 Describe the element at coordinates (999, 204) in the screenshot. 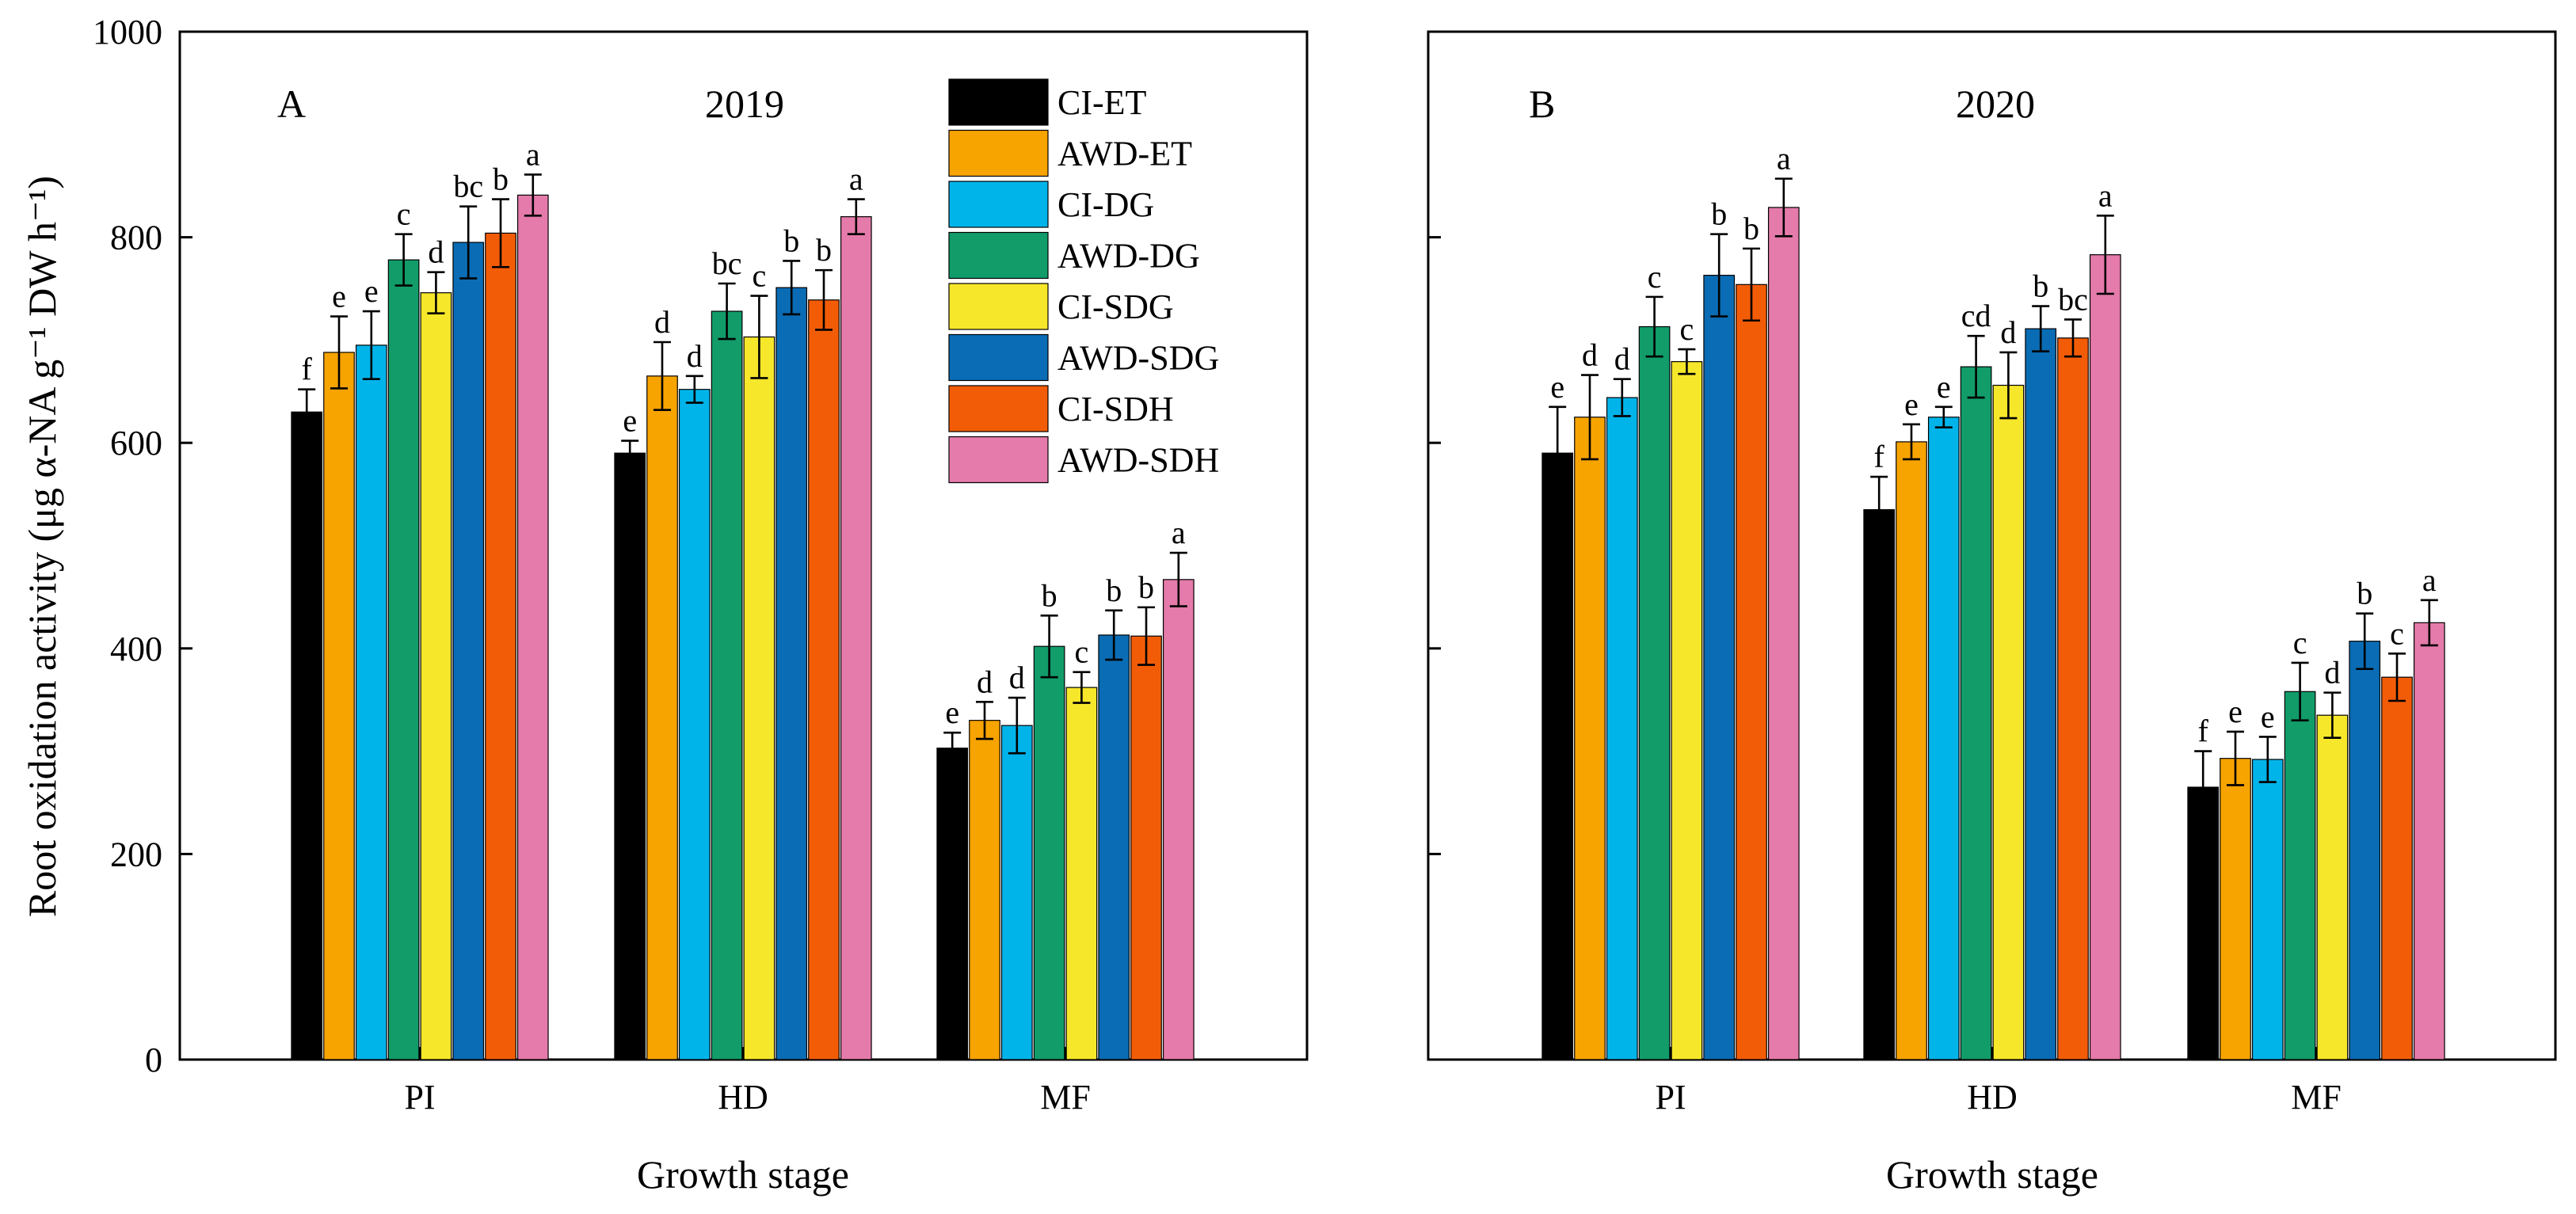

I see `legend-swatch-ci-dg` at that location.